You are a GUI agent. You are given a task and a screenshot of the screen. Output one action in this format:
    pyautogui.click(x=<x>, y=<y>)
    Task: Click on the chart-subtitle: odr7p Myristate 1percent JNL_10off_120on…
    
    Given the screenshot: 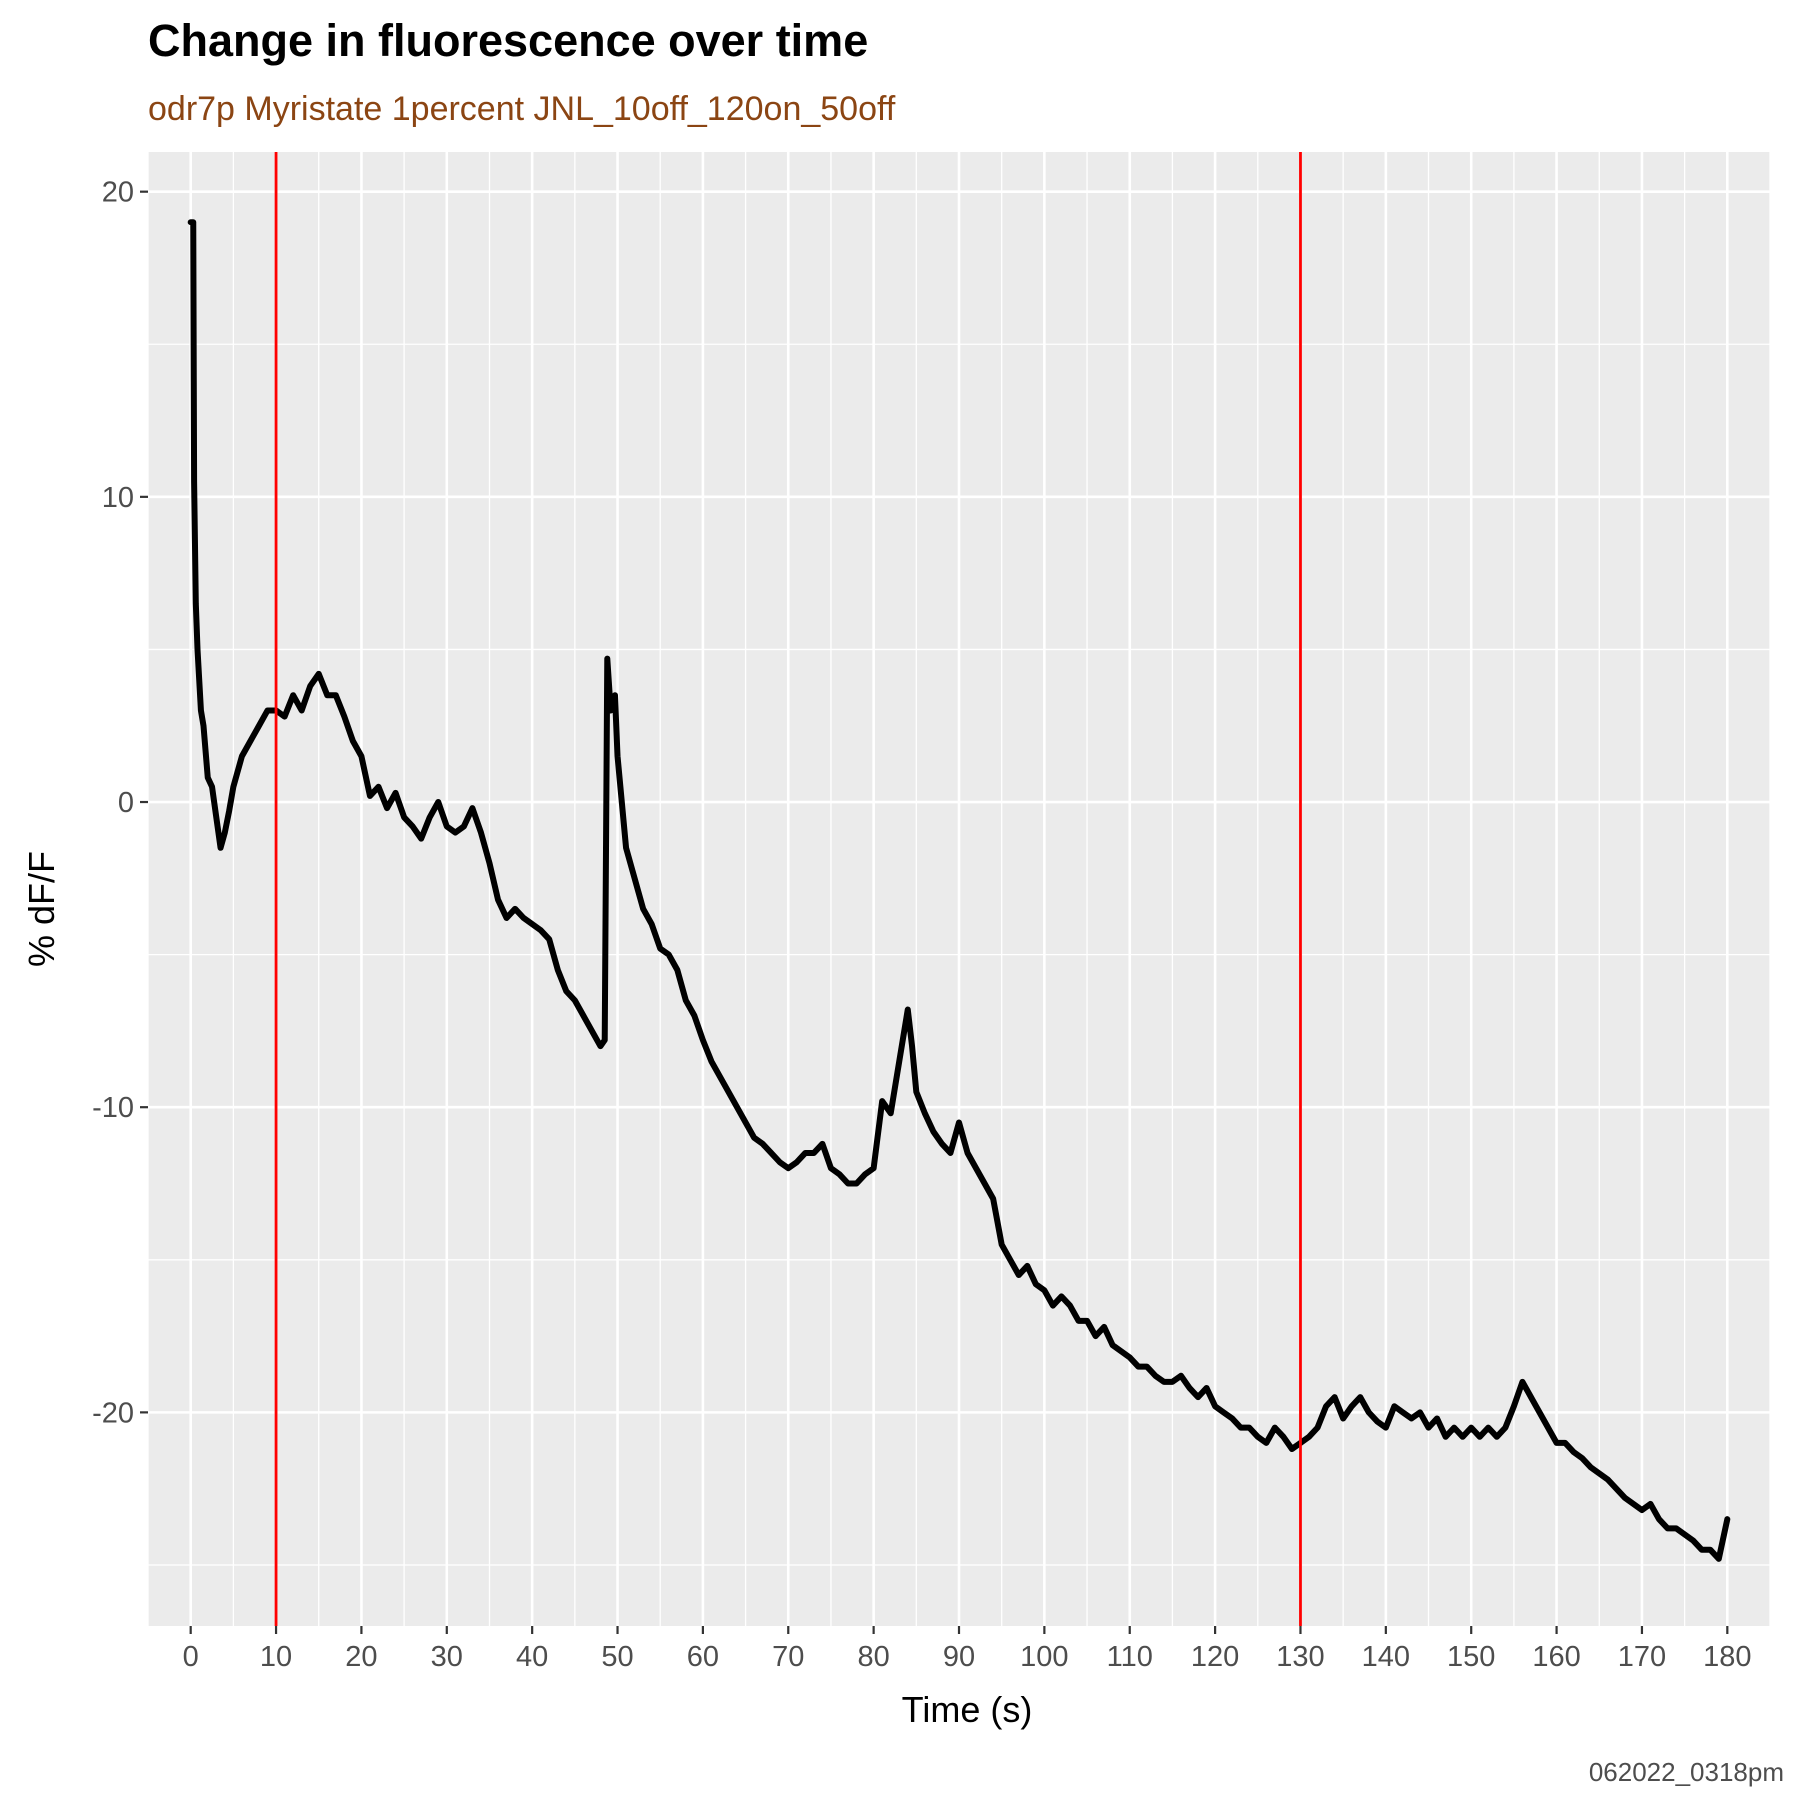 What is the action you would take?
    pyautogui.click(x=522, y=109)
    